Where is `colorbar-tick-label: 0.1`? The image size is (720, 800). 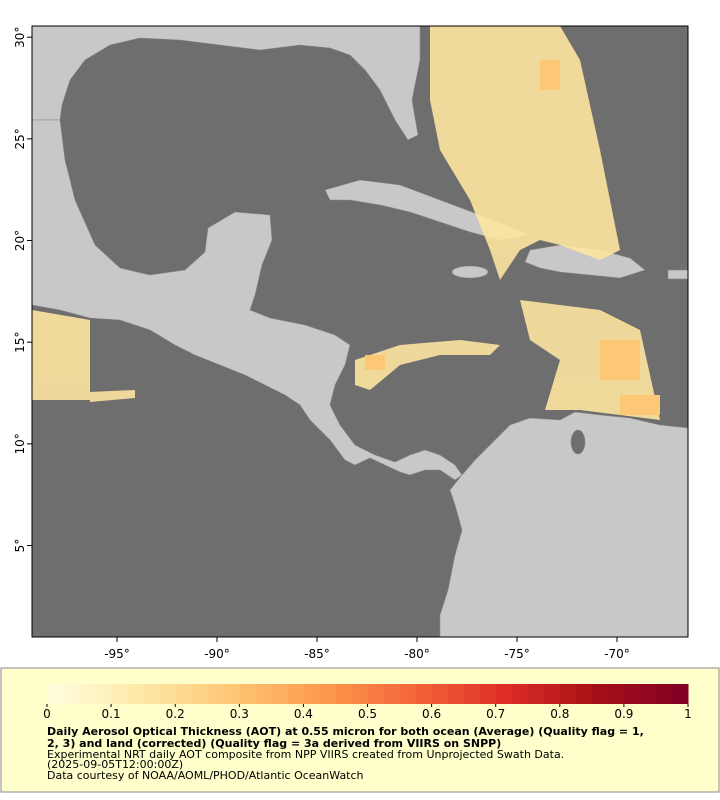 colorbar-tick-label: 0.1 is located at coordinates (111, 714).